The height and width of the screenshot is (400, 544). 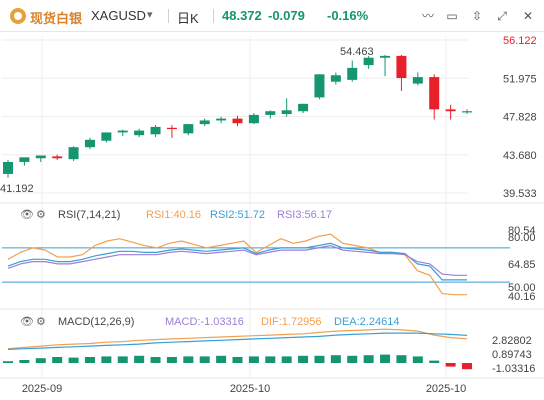 I want to click on macd-legend-entry: MACD:-1.03316, so click(x=204, y=322).